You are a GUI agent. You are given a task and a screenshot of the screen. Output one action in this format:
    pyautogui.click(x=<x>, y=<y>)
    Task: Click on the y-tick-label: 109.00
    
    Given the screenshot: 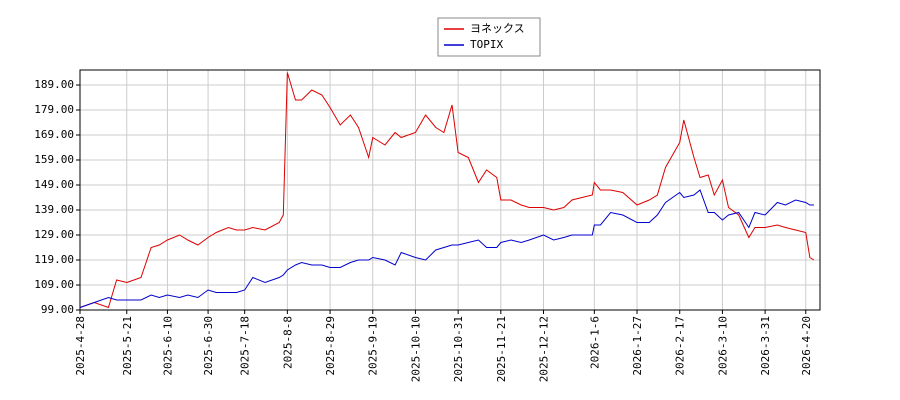 What is the action you would take?
    pyautogui.click(x=54, y=284)
    